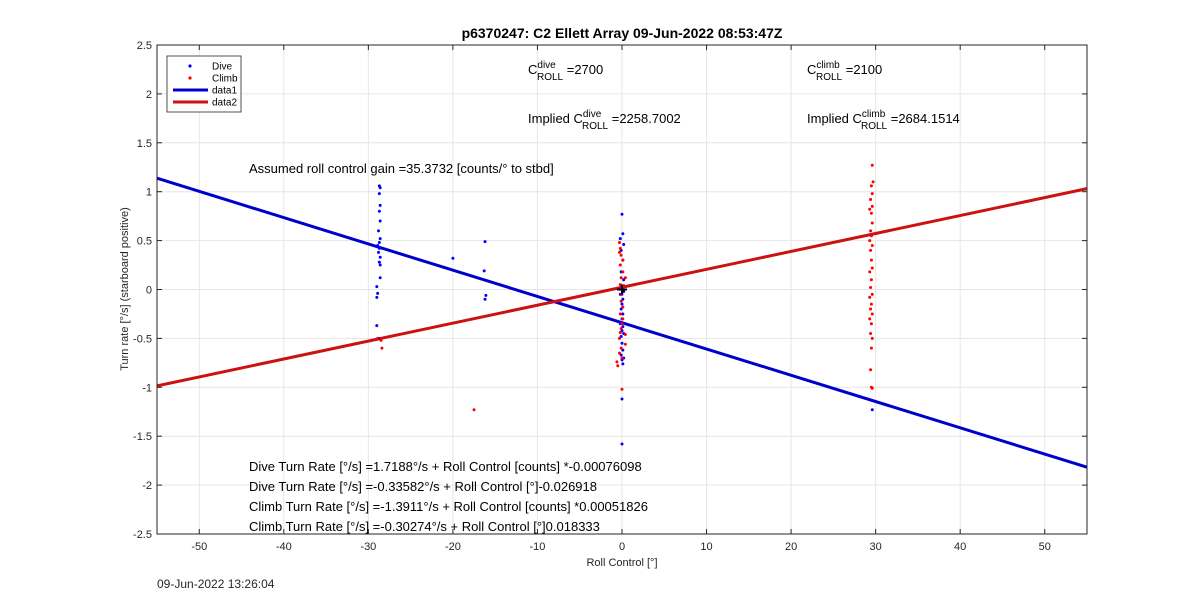 The width and height of the screenshot is (1200, 601). Describe the element at coordinates (622, 547) in the screenshot. I see `x-tick-label: 0` at that location.